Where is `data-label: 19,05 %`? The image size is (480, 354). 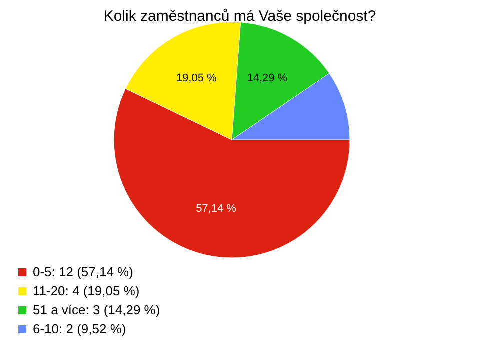
data-label: 19,05 % is located at coordinates (196, 78).